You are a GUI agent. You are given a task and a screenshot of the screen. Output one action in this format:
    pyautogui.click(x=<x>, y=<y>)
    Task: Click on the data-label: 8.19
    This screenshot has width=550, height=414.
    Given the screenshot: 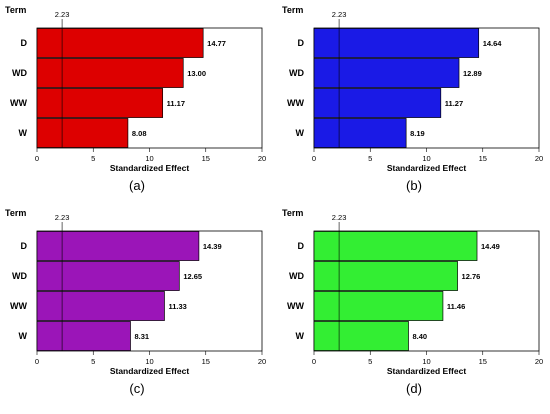 What is the action you would take?
    pyautogui.click(x=417, y=133)
    